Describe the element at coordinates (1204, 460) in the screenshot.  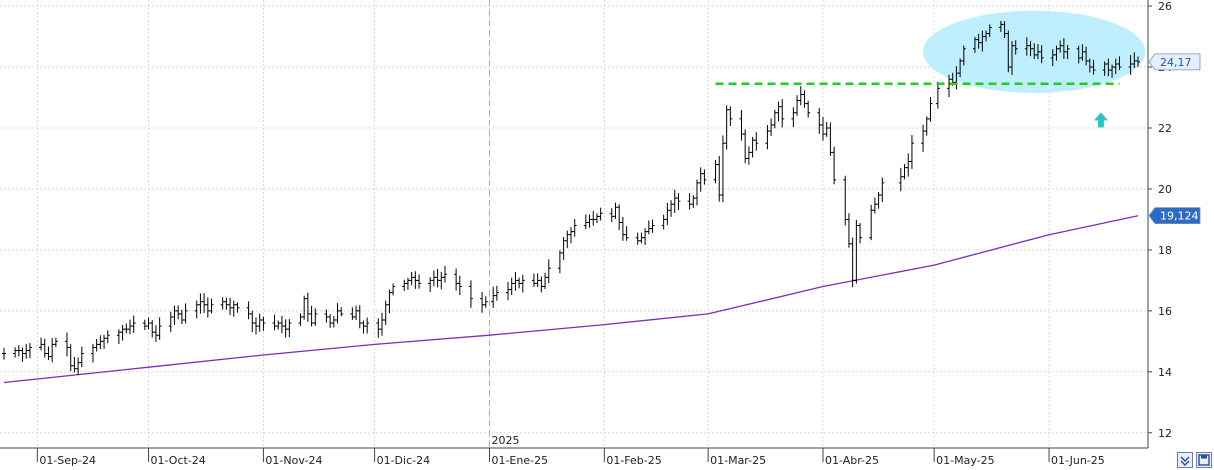
I see `save-icon` at that location.